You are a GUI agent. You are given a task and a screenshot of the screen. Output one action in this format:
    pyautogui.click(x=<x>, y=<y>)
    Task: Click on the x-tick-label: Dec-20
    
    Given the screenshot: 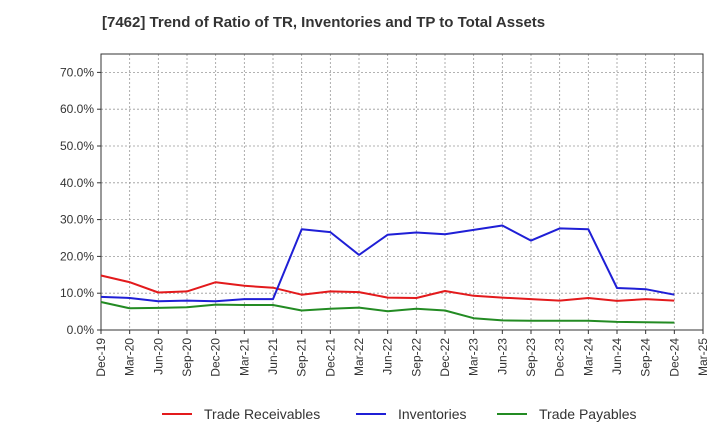 What is the action you would take?
    pyautogui.click(x=216, y=357)
    